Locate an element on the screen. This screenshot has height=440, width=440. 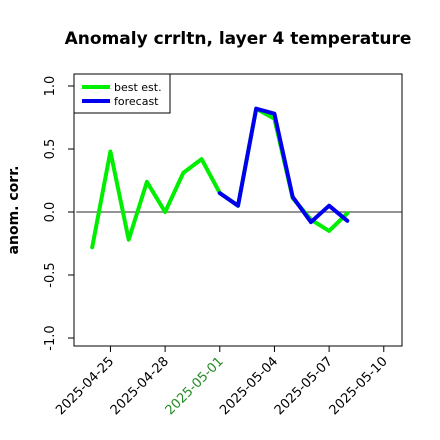
legend-label-best-est: best est. is located at coordinates (138, 87).